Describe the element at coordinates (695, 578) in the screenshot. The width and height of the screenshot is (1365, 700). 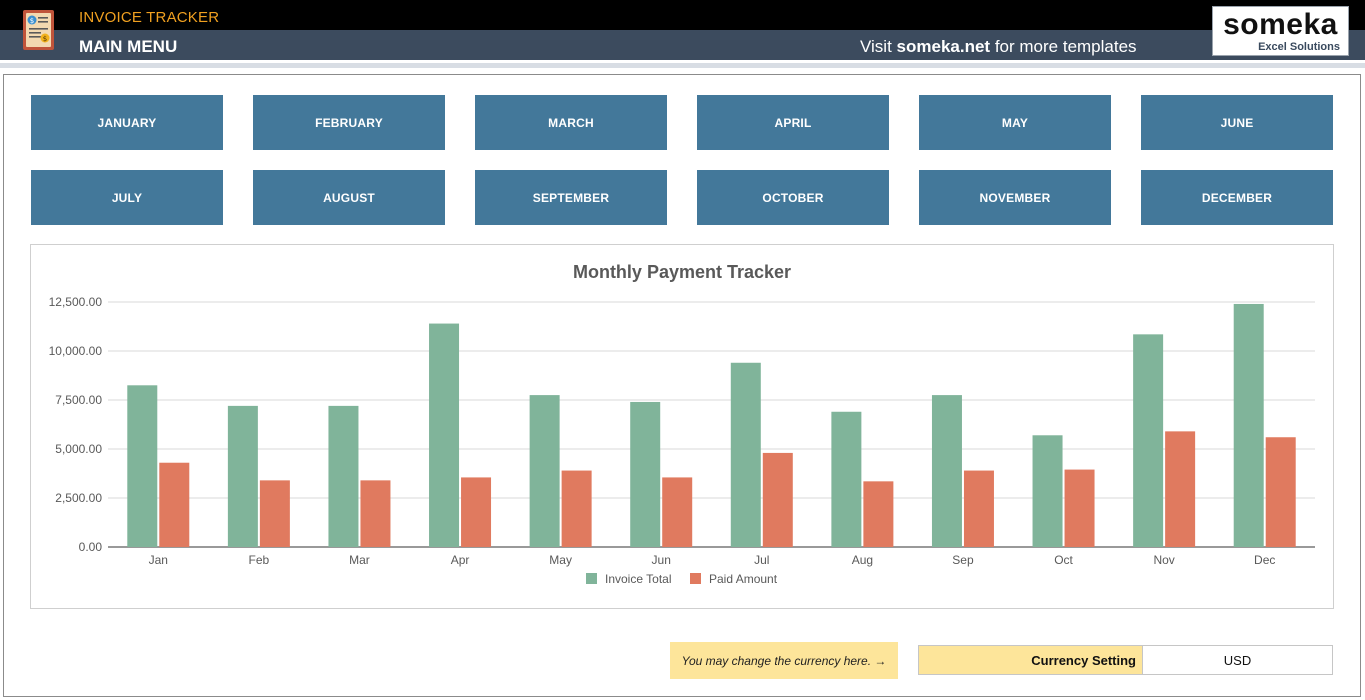
I see `legend-paid-swatch` at that location.